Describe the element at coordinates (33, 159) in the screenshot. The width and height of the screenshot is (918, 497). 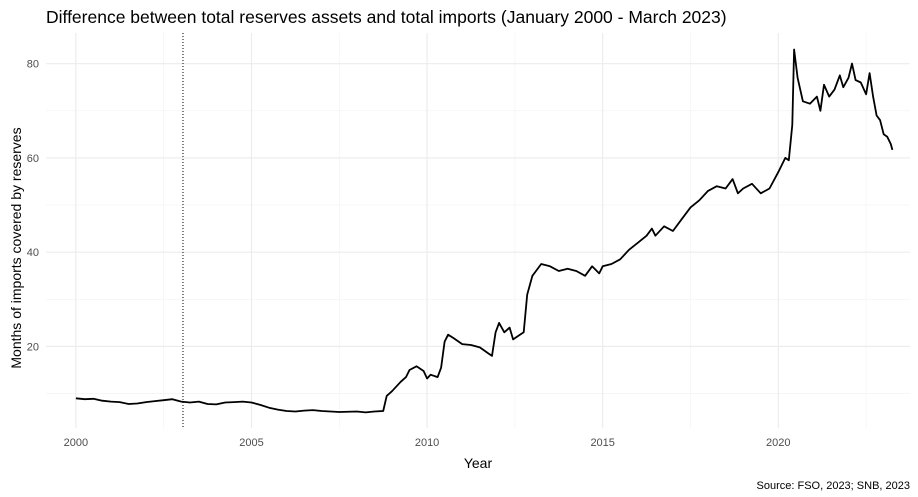
I see `y-tick-label: 60` at that location.